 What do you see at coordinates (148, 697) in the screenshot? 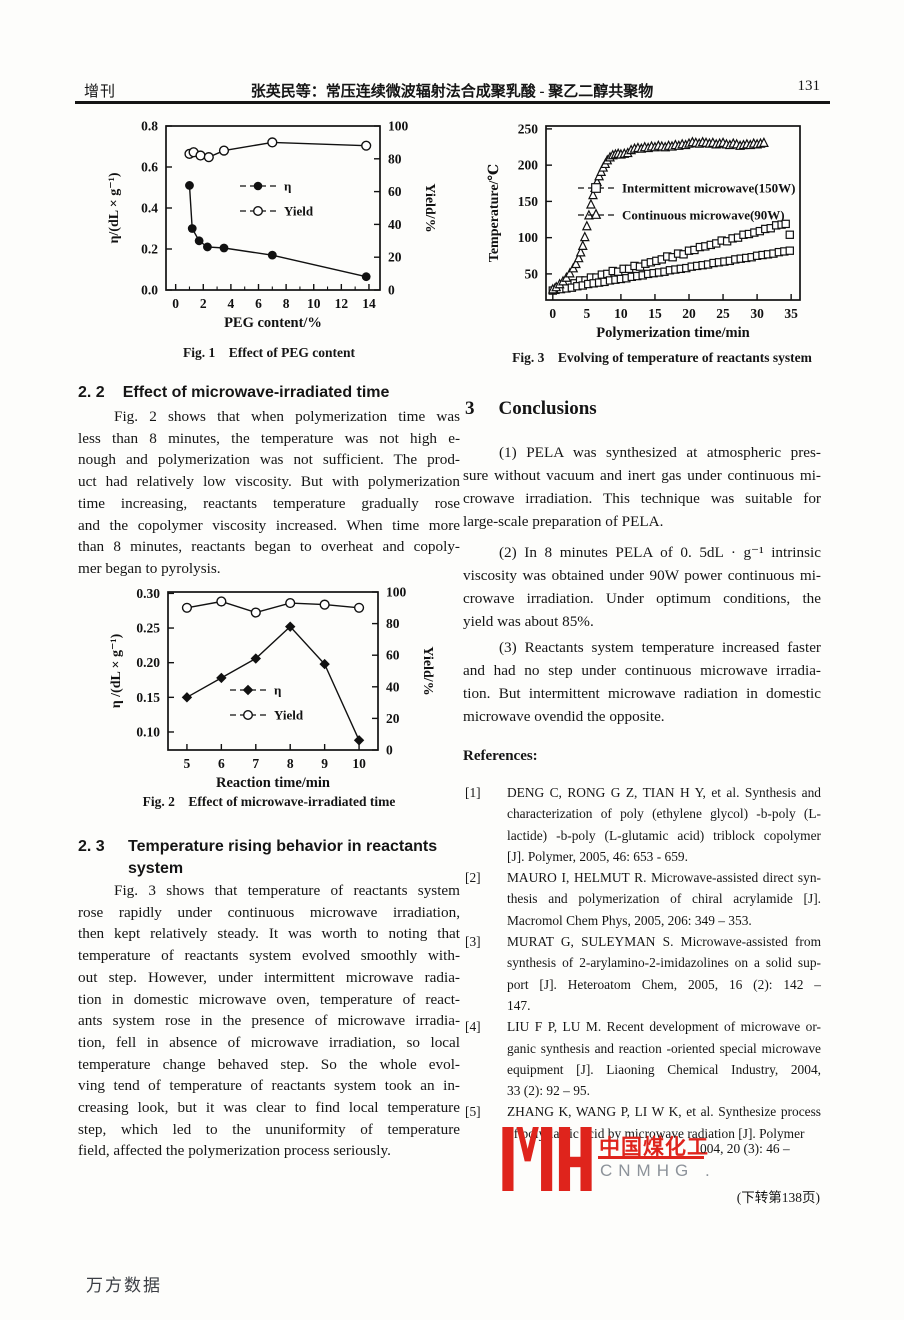
I see `svg-text: 0.15` at bounding box center [148, 697].